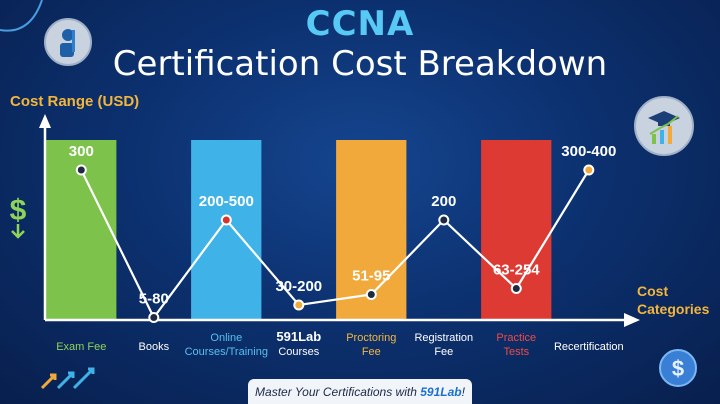 This screenshot has height=404, width=720. What do you see at coordinates (338, 392) in the screenshot?
I see `banner-prefix: Master Your Certifications with` at bounding box center [338, 392].